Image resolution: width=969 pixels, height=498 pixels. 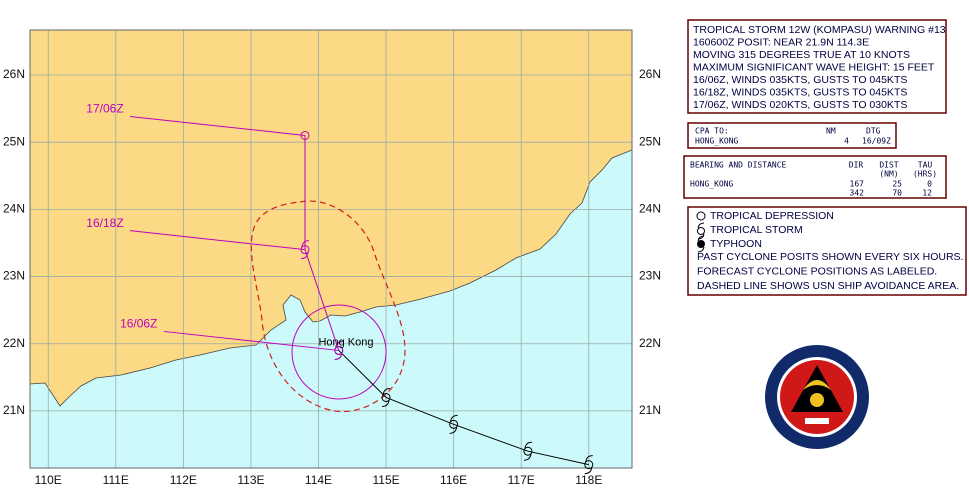 I want to click on lat-label-left: 26N, so click(x=14, y=74).